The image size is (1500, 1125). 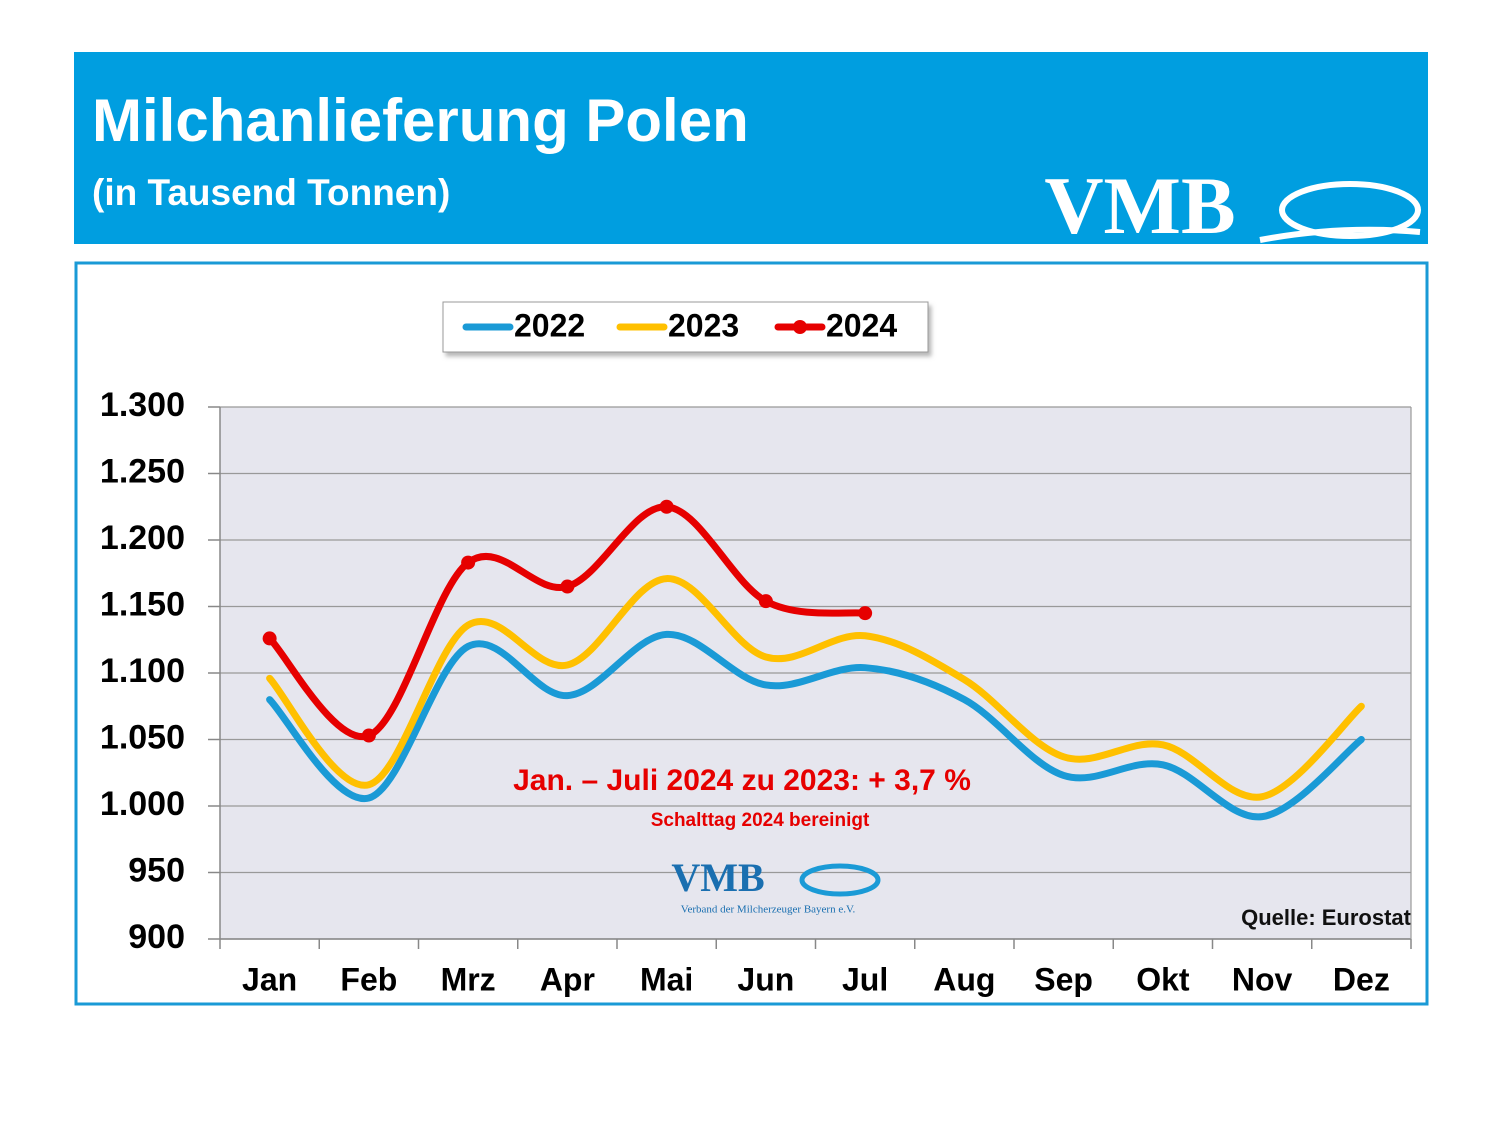 What do you see at coordinates (142, 538) in the screenshot?
I see `y-tick-label: 1.200` at bounding box center [142, 538].